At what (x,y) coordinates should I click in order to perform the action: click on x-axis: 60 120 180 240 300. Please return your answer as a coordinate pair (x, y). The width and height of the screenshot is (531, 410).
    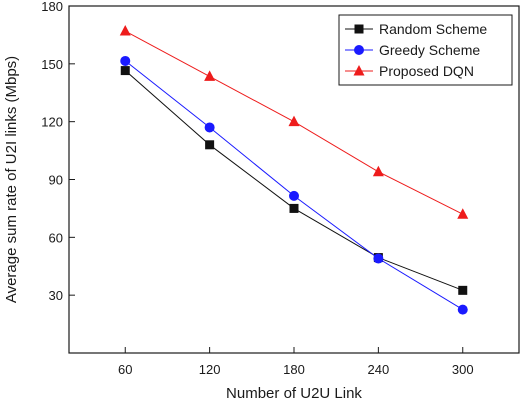
    Looking at the image, I should click on (296, 362).